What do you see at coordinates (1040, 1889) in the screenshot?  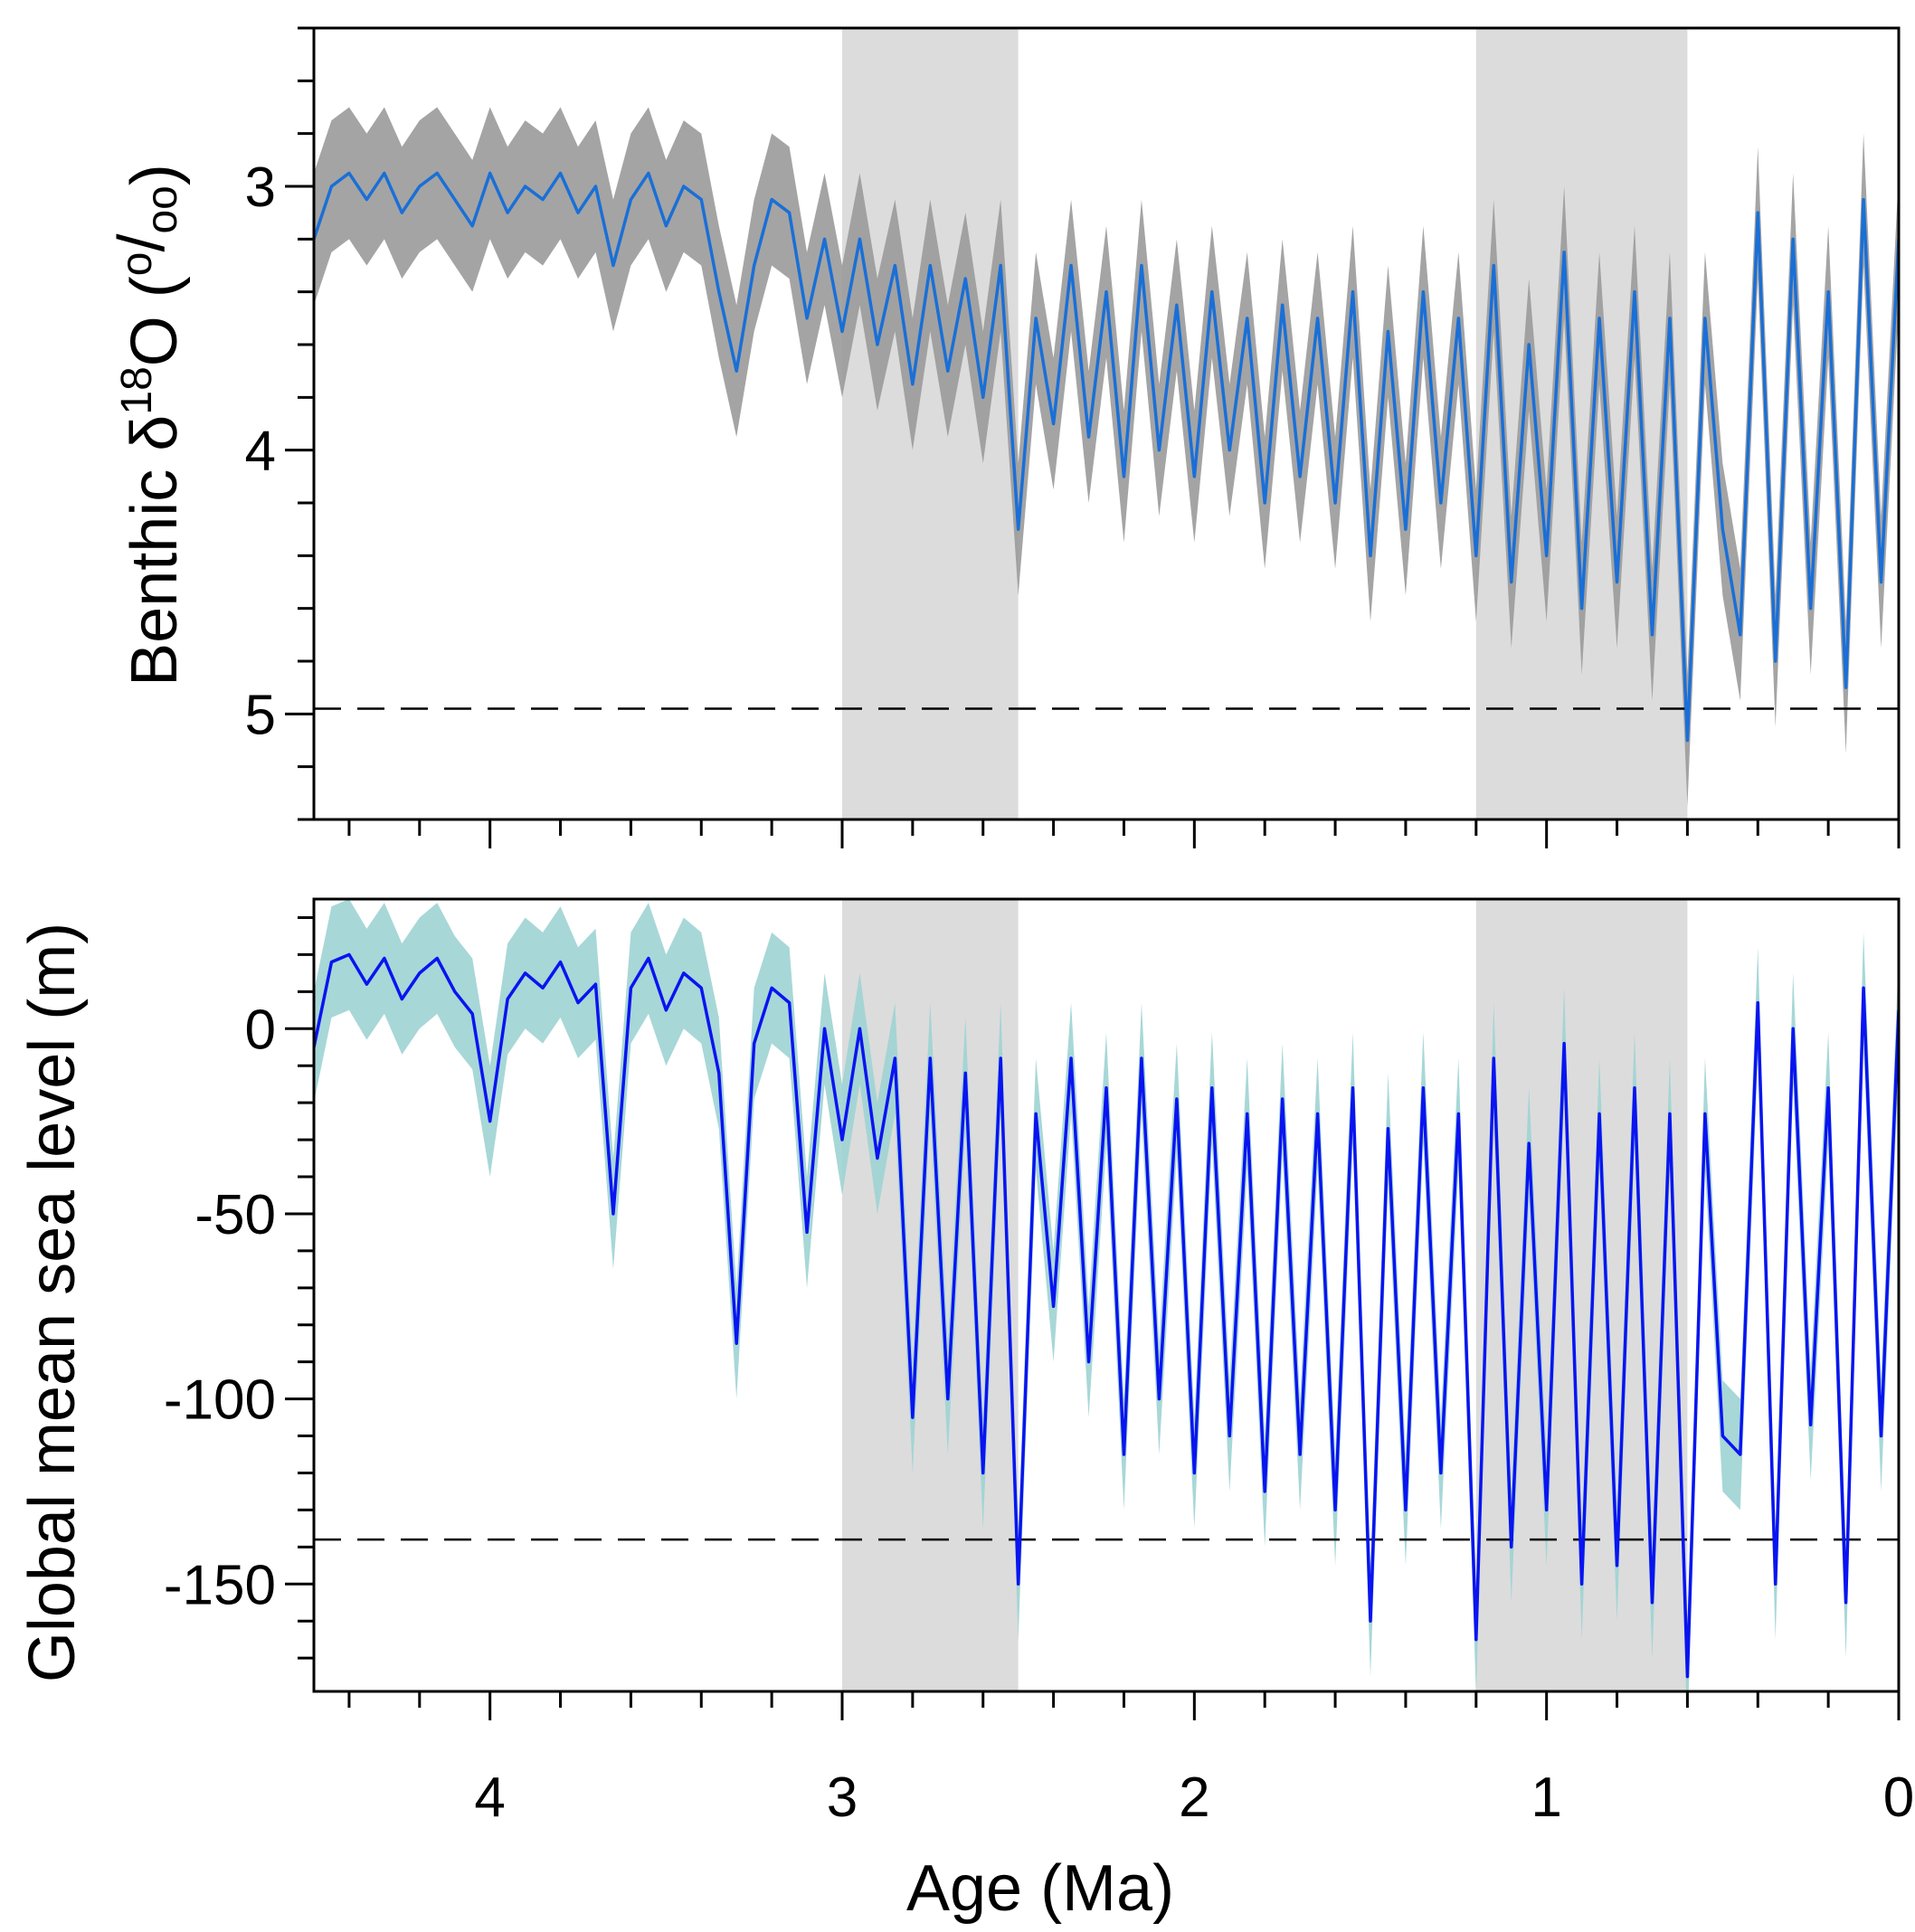 I see `x-axis-title: Age (Ma)` at bounding box center [1040, 1889].